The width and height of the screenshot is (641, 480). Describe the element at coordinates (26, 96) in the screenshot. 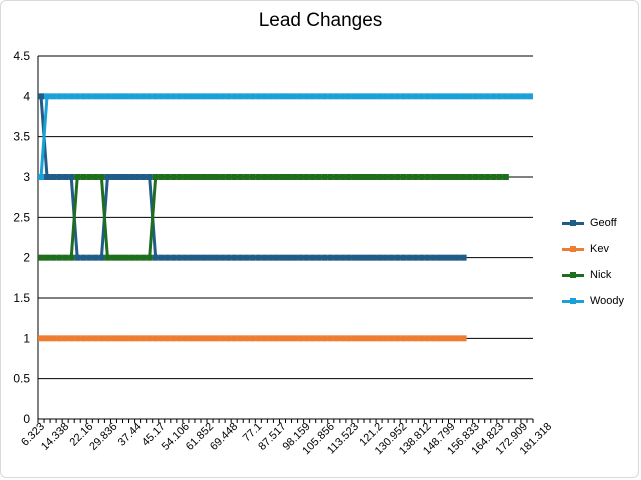

I see `y-tick-label: 4` at that location.